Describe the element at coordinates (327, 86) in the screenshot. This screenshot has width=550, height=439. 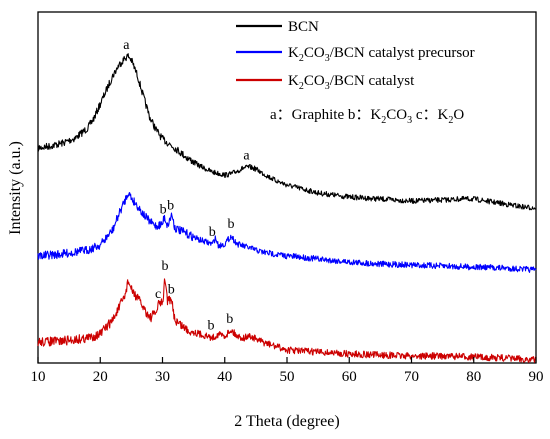
I see `legend-catalyst-sub2: 3` at that location.